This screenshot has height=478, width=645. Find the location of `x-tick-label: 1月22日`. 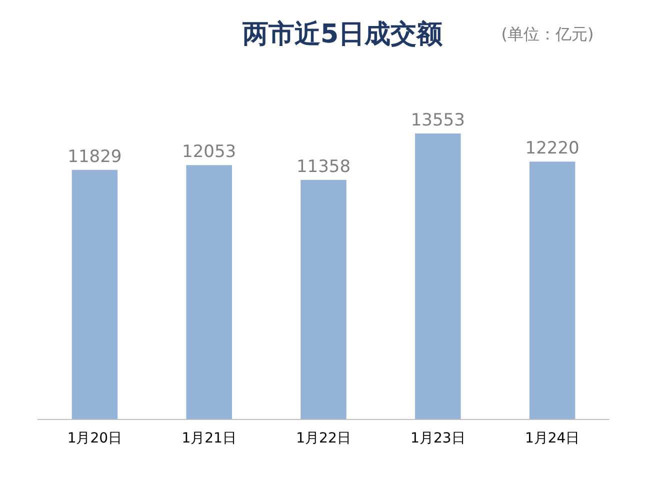

x-tick-label: 1月22日 is located at coordinates (323, 438).